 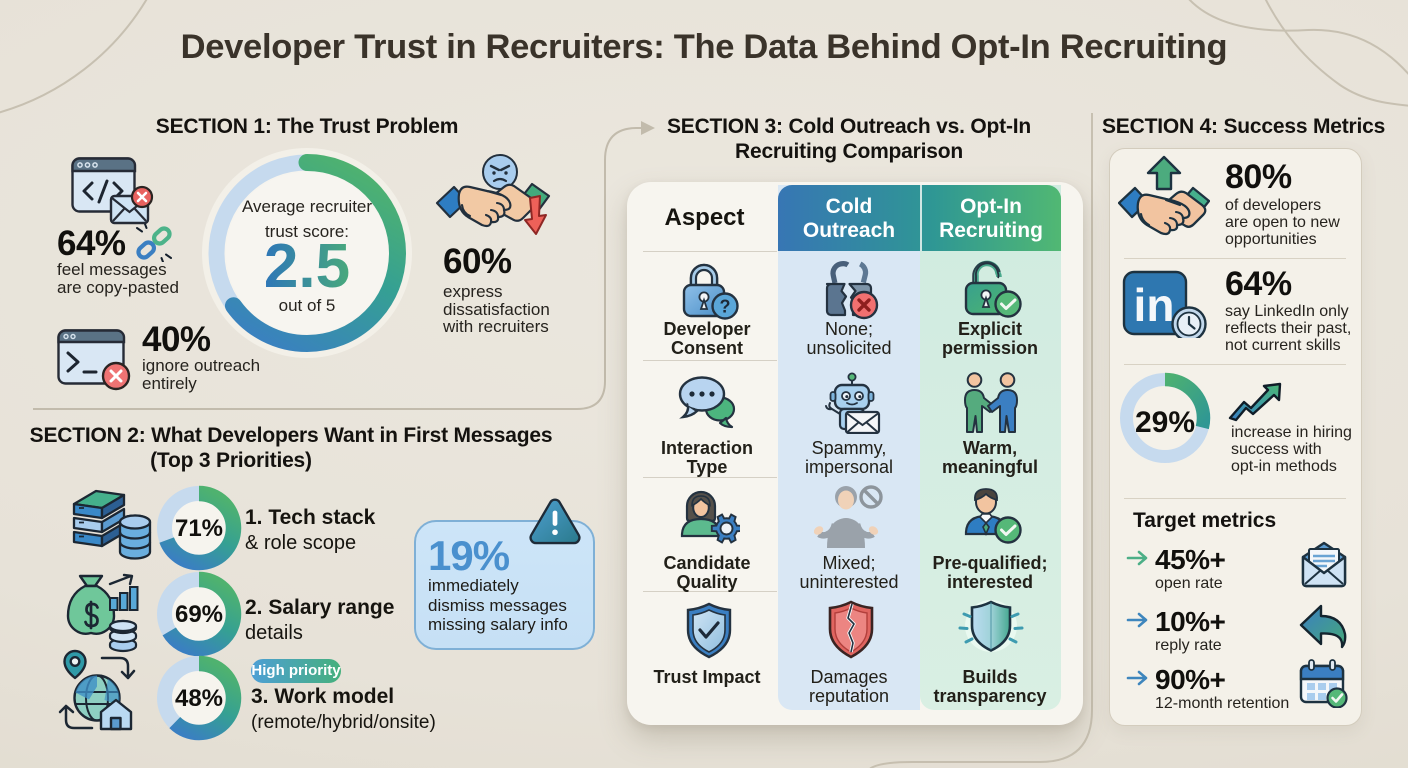 I want to click on svg-text: out of 5, so click(x=307, y=305).